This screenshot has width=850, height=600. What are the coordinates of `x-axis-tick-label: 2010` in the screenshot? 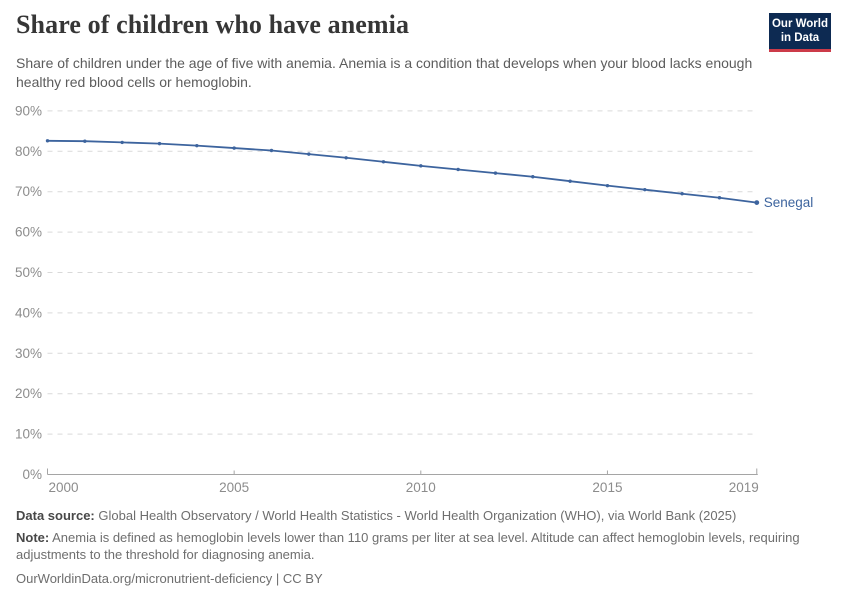 It's located at (421, 487).